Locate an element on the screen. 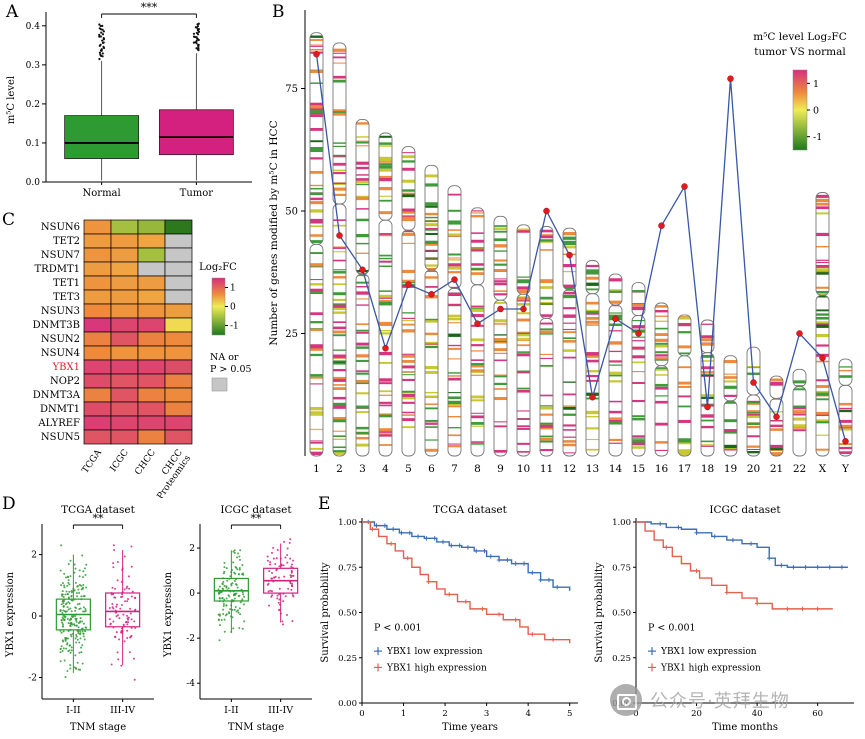 The image size is (865, 739). svg-text: NOP2 is located at coordinates (65, 381).